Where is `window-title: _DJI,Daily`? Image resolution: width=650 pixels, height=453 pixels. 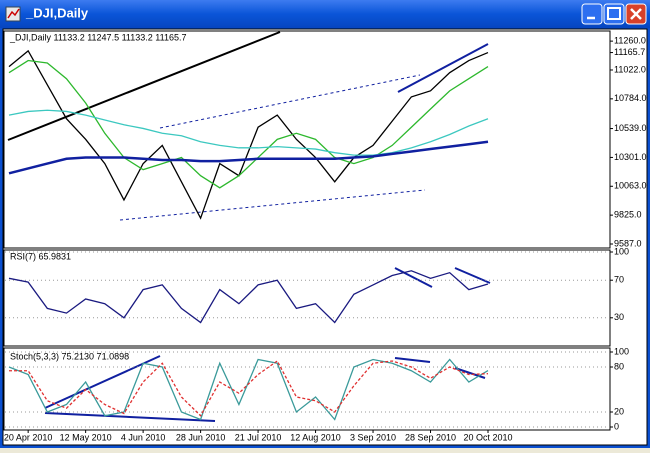 window-title: _DJI,Daily is located at coordinates (57, 12).